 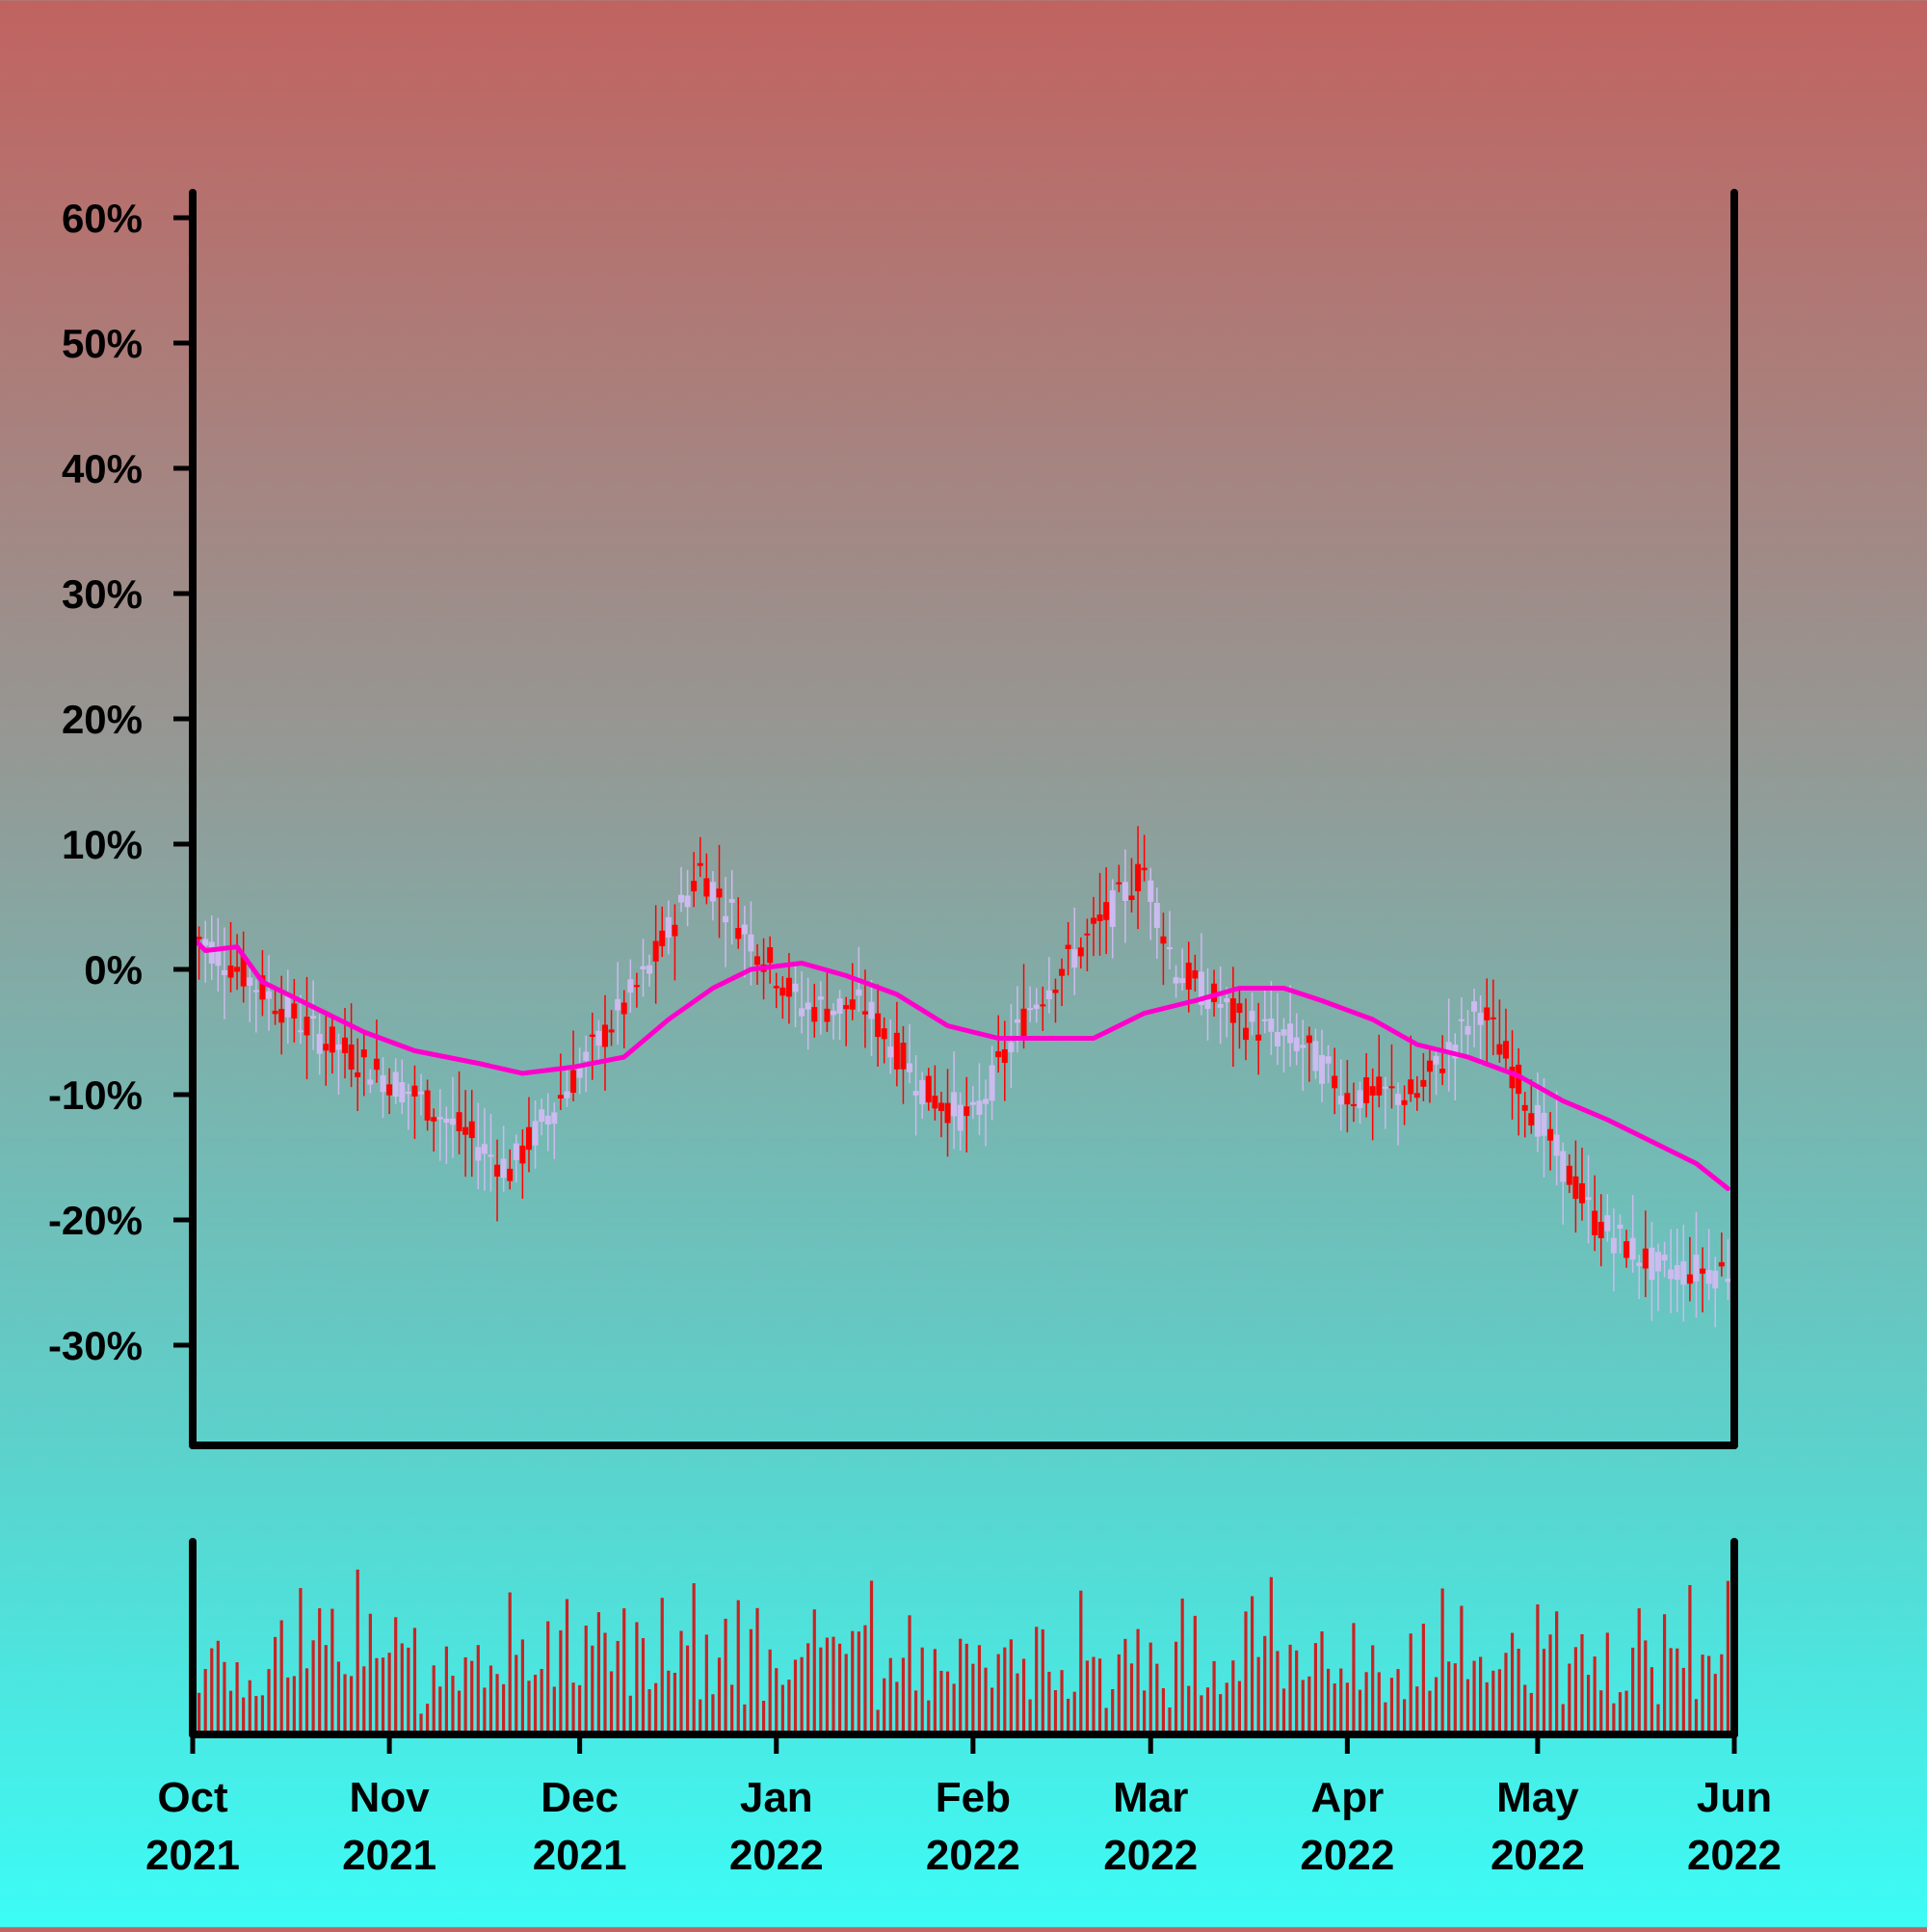 I want to click on volume-bars, so click(x=961, y=1651).